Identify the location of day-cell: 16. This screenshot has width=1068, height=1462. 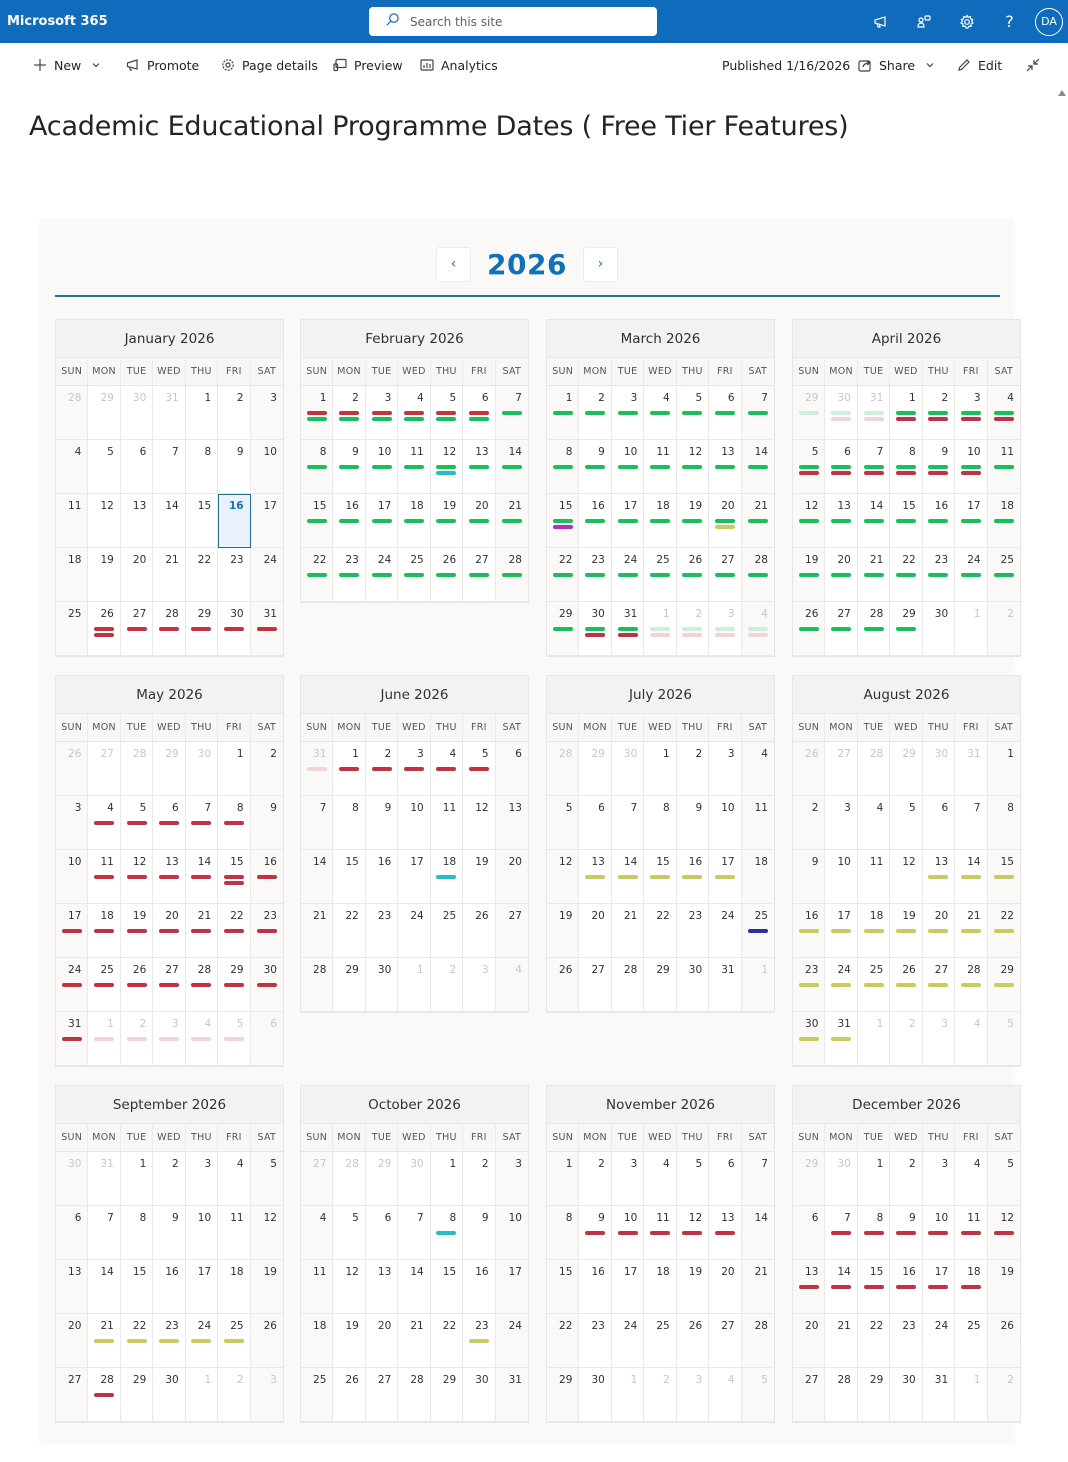
(939, 521).